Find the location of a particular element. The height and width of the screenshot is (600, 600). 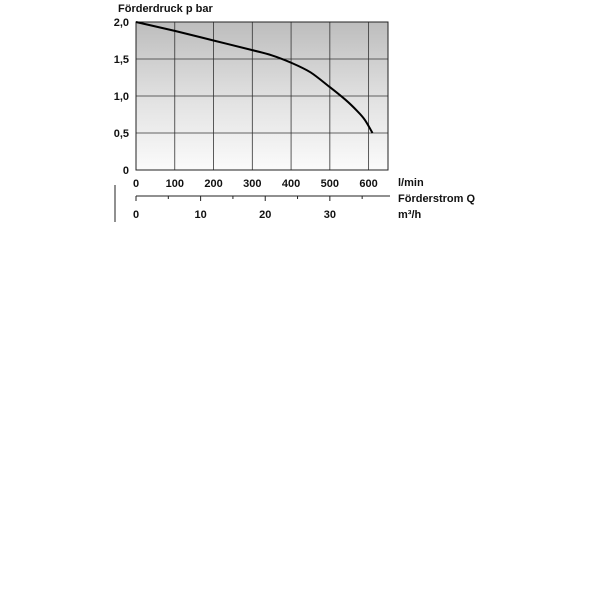

pressure-curve is located at coordinates (254, 77).